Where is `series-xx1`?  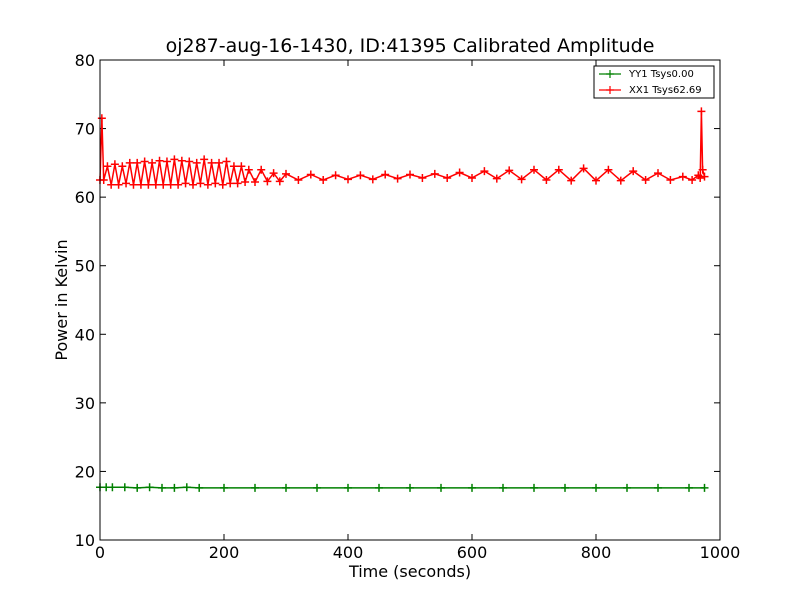 series-xx1 is located at coordinates (402, 148).